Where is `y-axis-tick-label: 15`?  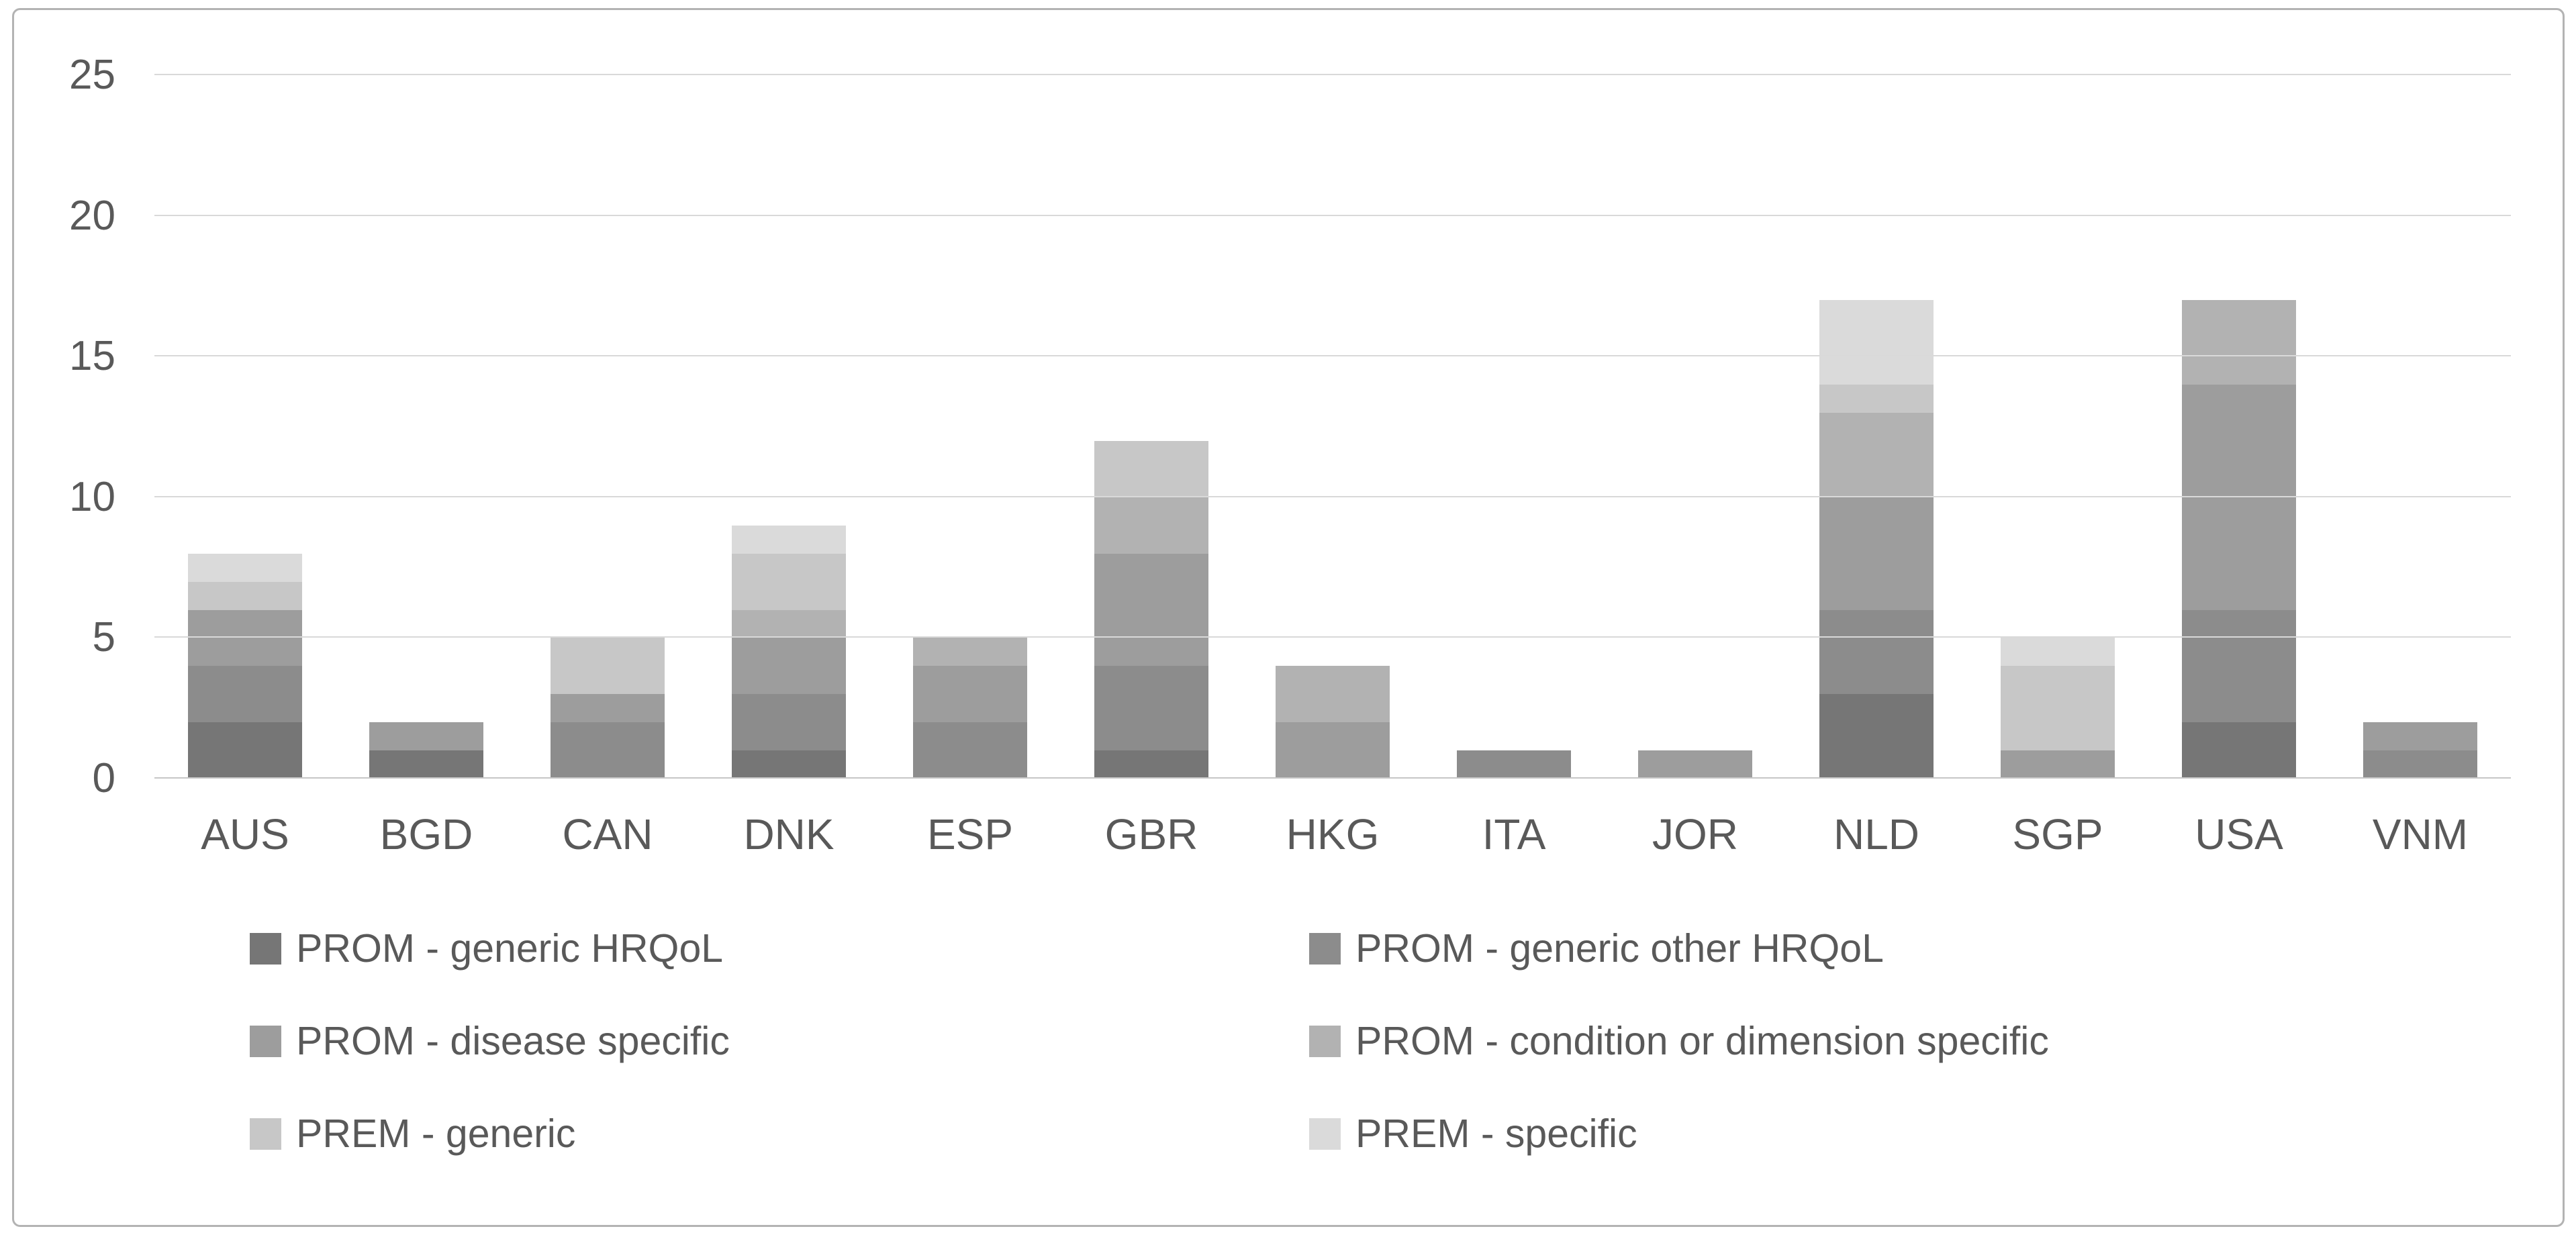 y-axis-tick-label: 15 is located at coordinates (92, 356).